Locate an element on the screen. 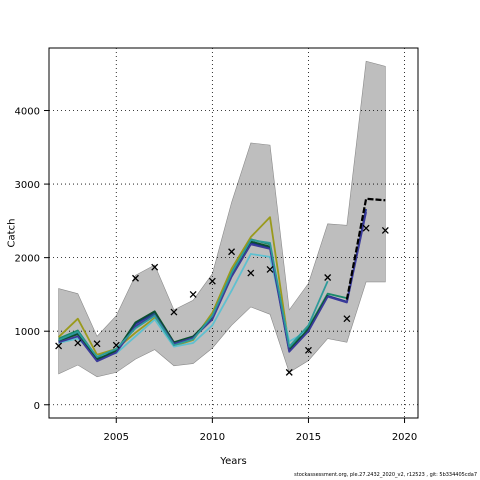 The image size is (480, 480). x-tick-label: 2010 is located at coordinates (212, 437).